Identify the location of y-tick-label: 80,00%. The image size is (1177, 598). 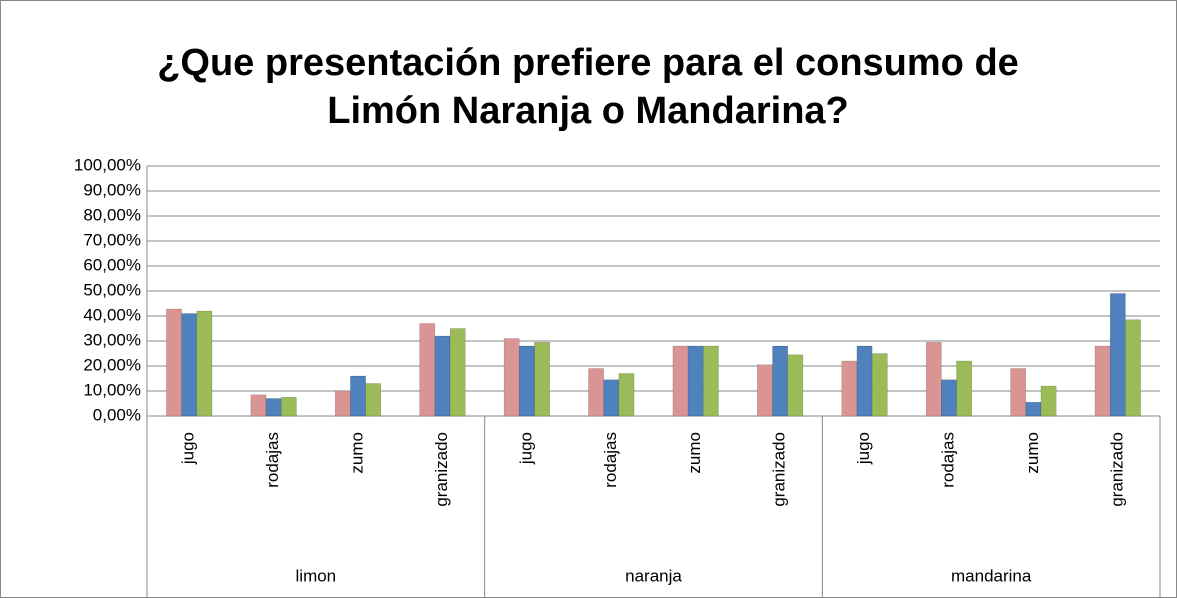
(112, 214).